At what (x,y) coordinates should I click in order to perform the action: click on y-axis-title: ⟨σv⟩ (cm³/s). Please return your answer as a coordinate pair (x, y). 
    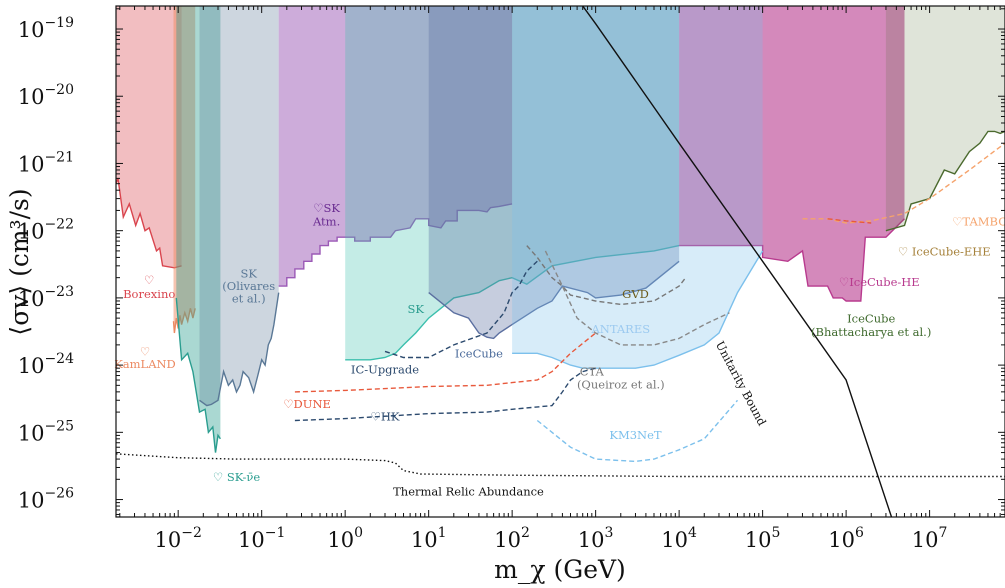
    Looking at the image, I should click on (19, 261).